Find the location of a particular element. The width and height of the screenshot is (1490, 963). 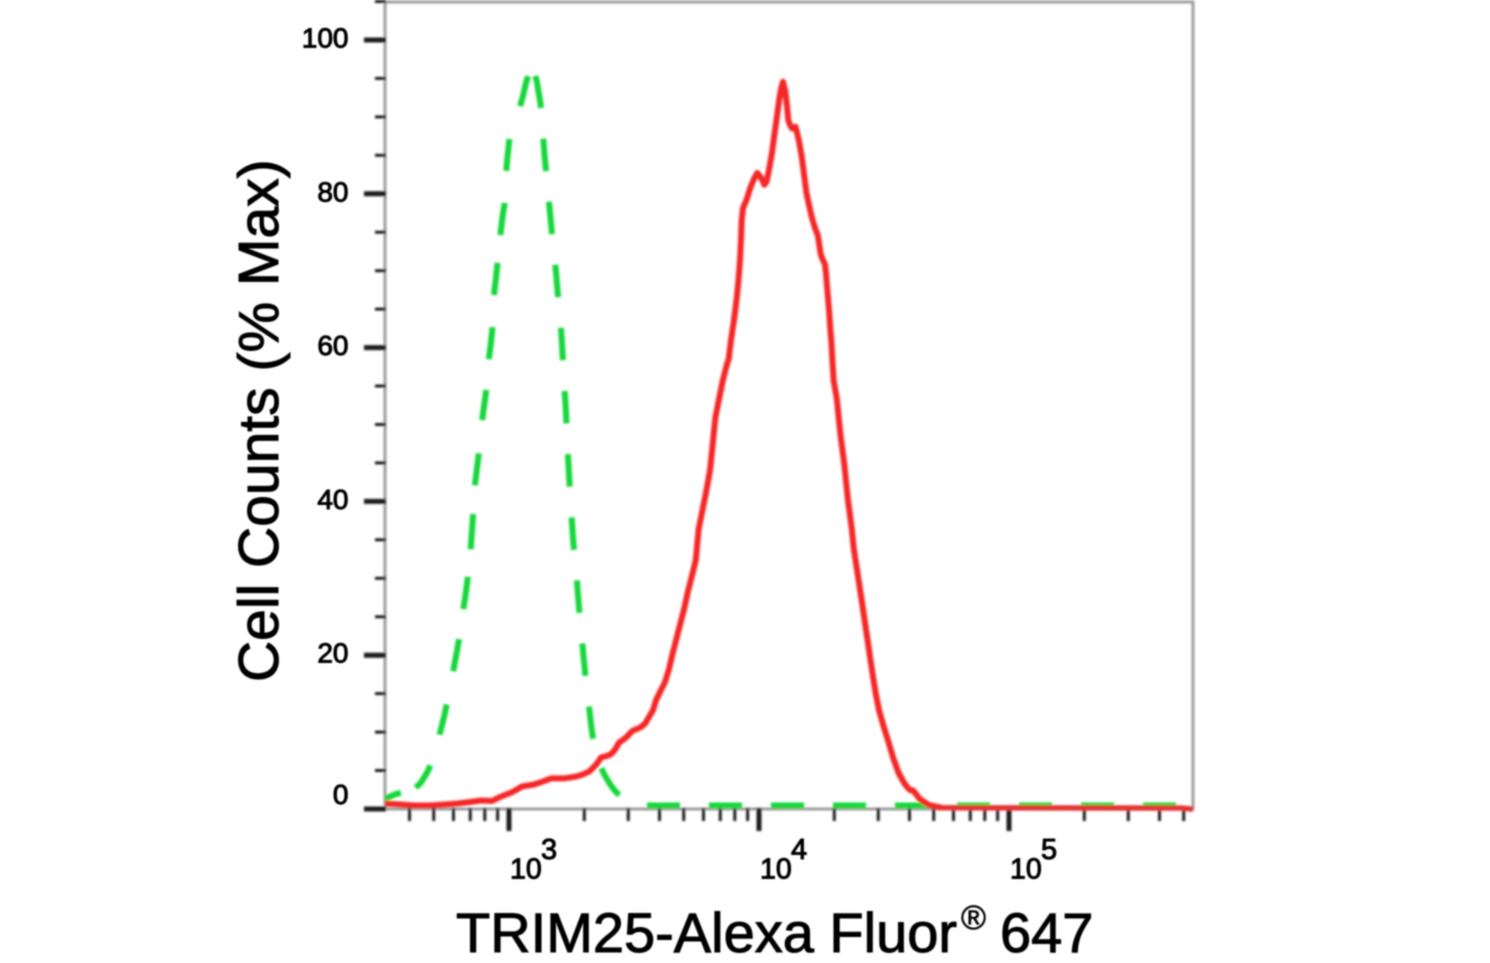

svg-text: 5 is located at coordinates (1049, 850).